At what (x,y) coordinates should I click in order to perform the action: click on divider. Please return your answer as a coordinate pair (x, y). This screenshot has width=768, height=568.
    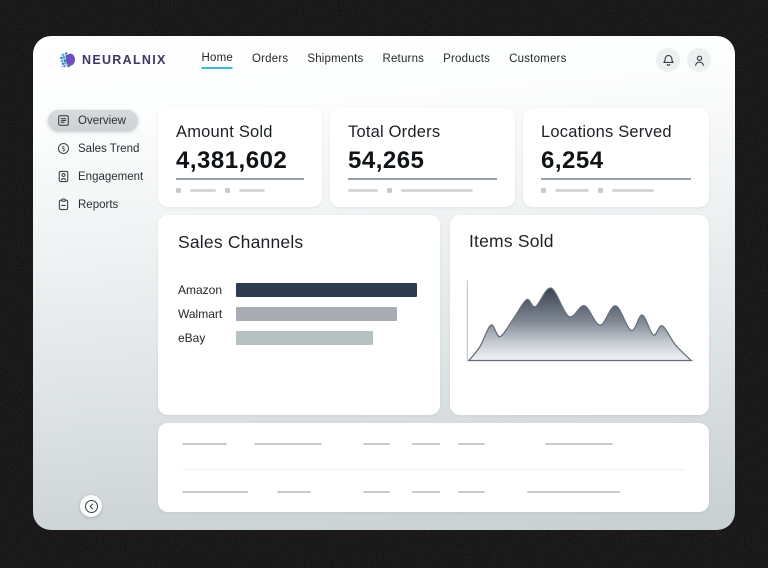
    Looking at the image, I should click on (433, 469).